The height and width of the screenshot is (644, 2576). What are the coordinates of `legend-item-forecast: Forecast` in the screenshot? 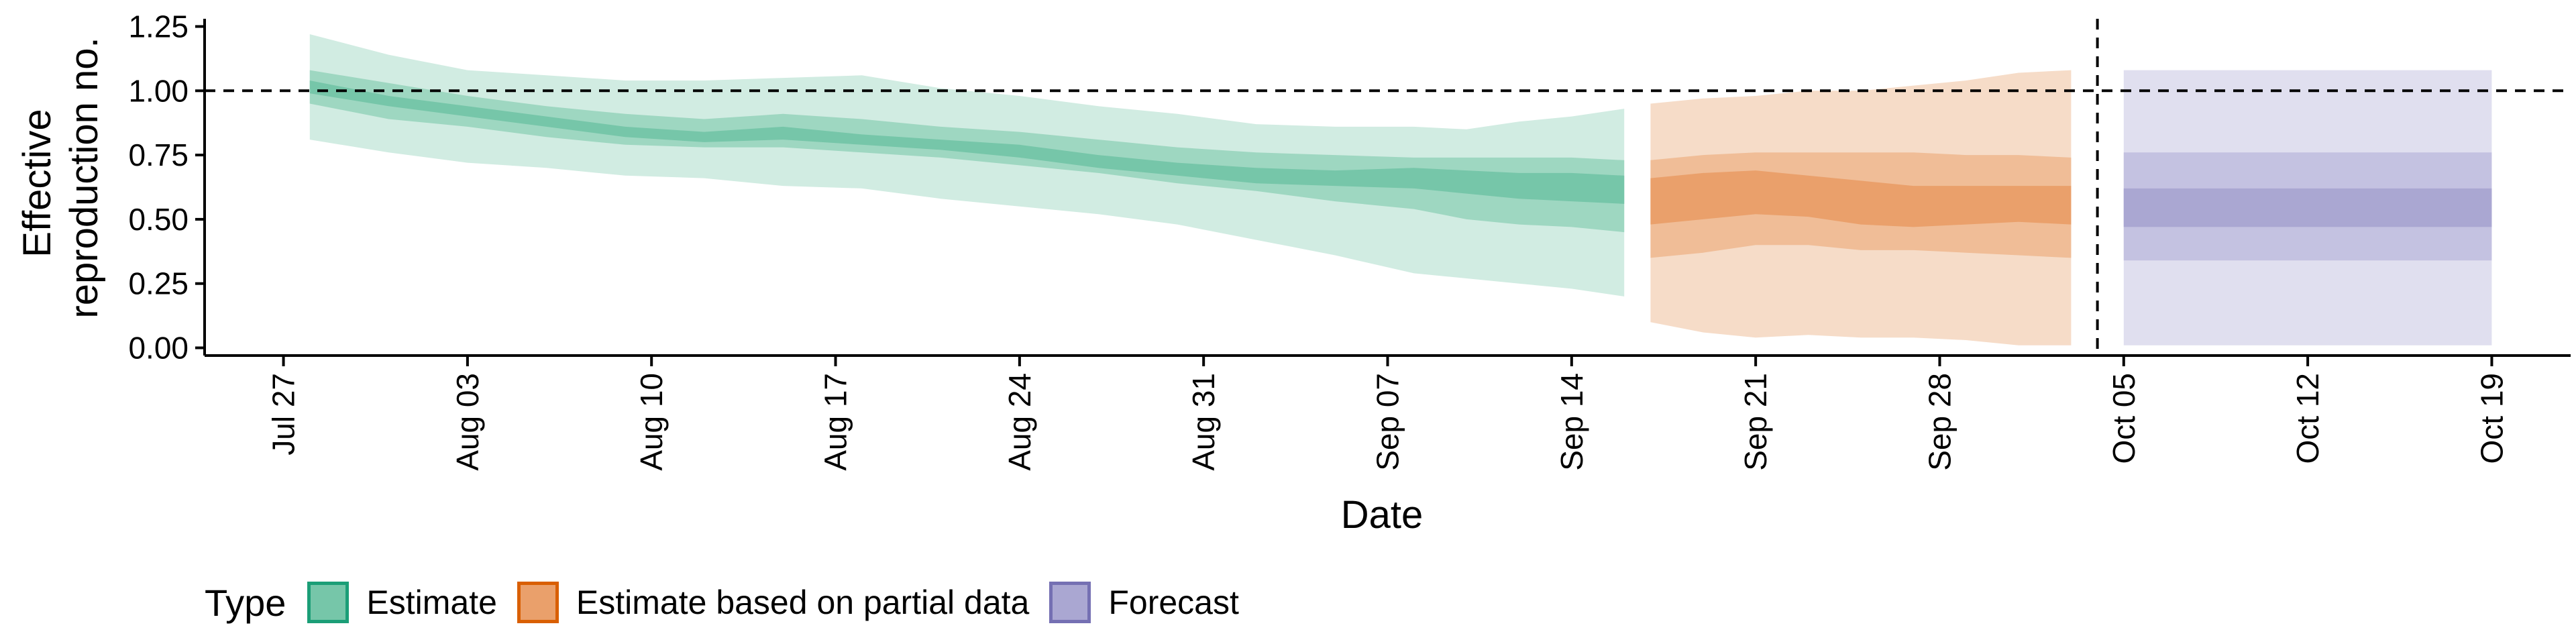 It's located at (1144, 602).